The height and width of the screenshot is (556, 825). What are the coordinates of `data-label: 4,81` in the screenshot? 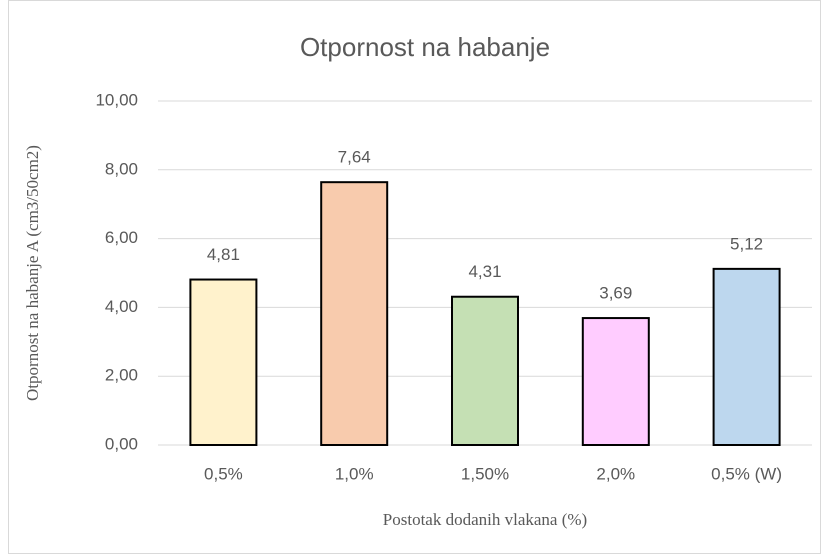 It's located at (223, 254).